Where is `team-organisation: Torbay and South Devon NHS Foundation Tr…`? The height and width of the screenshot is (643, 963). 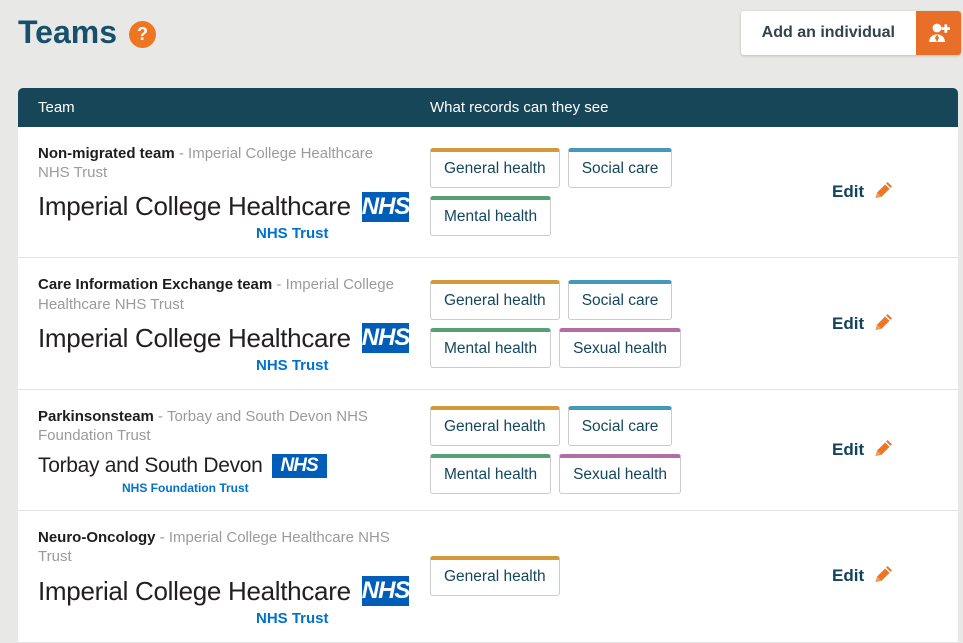 team-organisation: Torbay and South Devon NHS Foundation Tr… is located at coordinates (203, 425).